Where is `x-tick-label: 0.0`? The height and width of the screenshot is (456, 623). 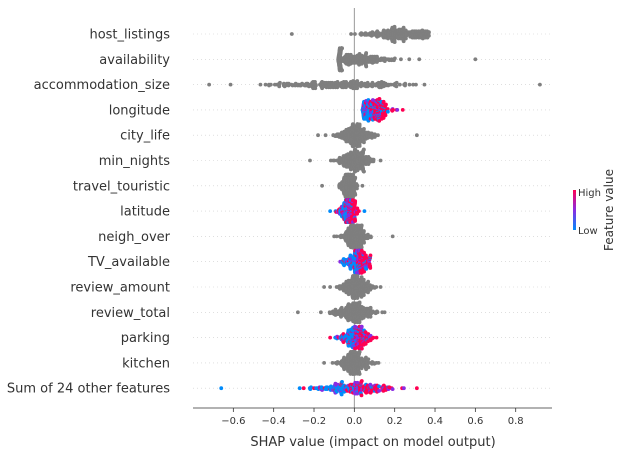 x-tick-label: 0.0 is located at coordinates (354, 421).